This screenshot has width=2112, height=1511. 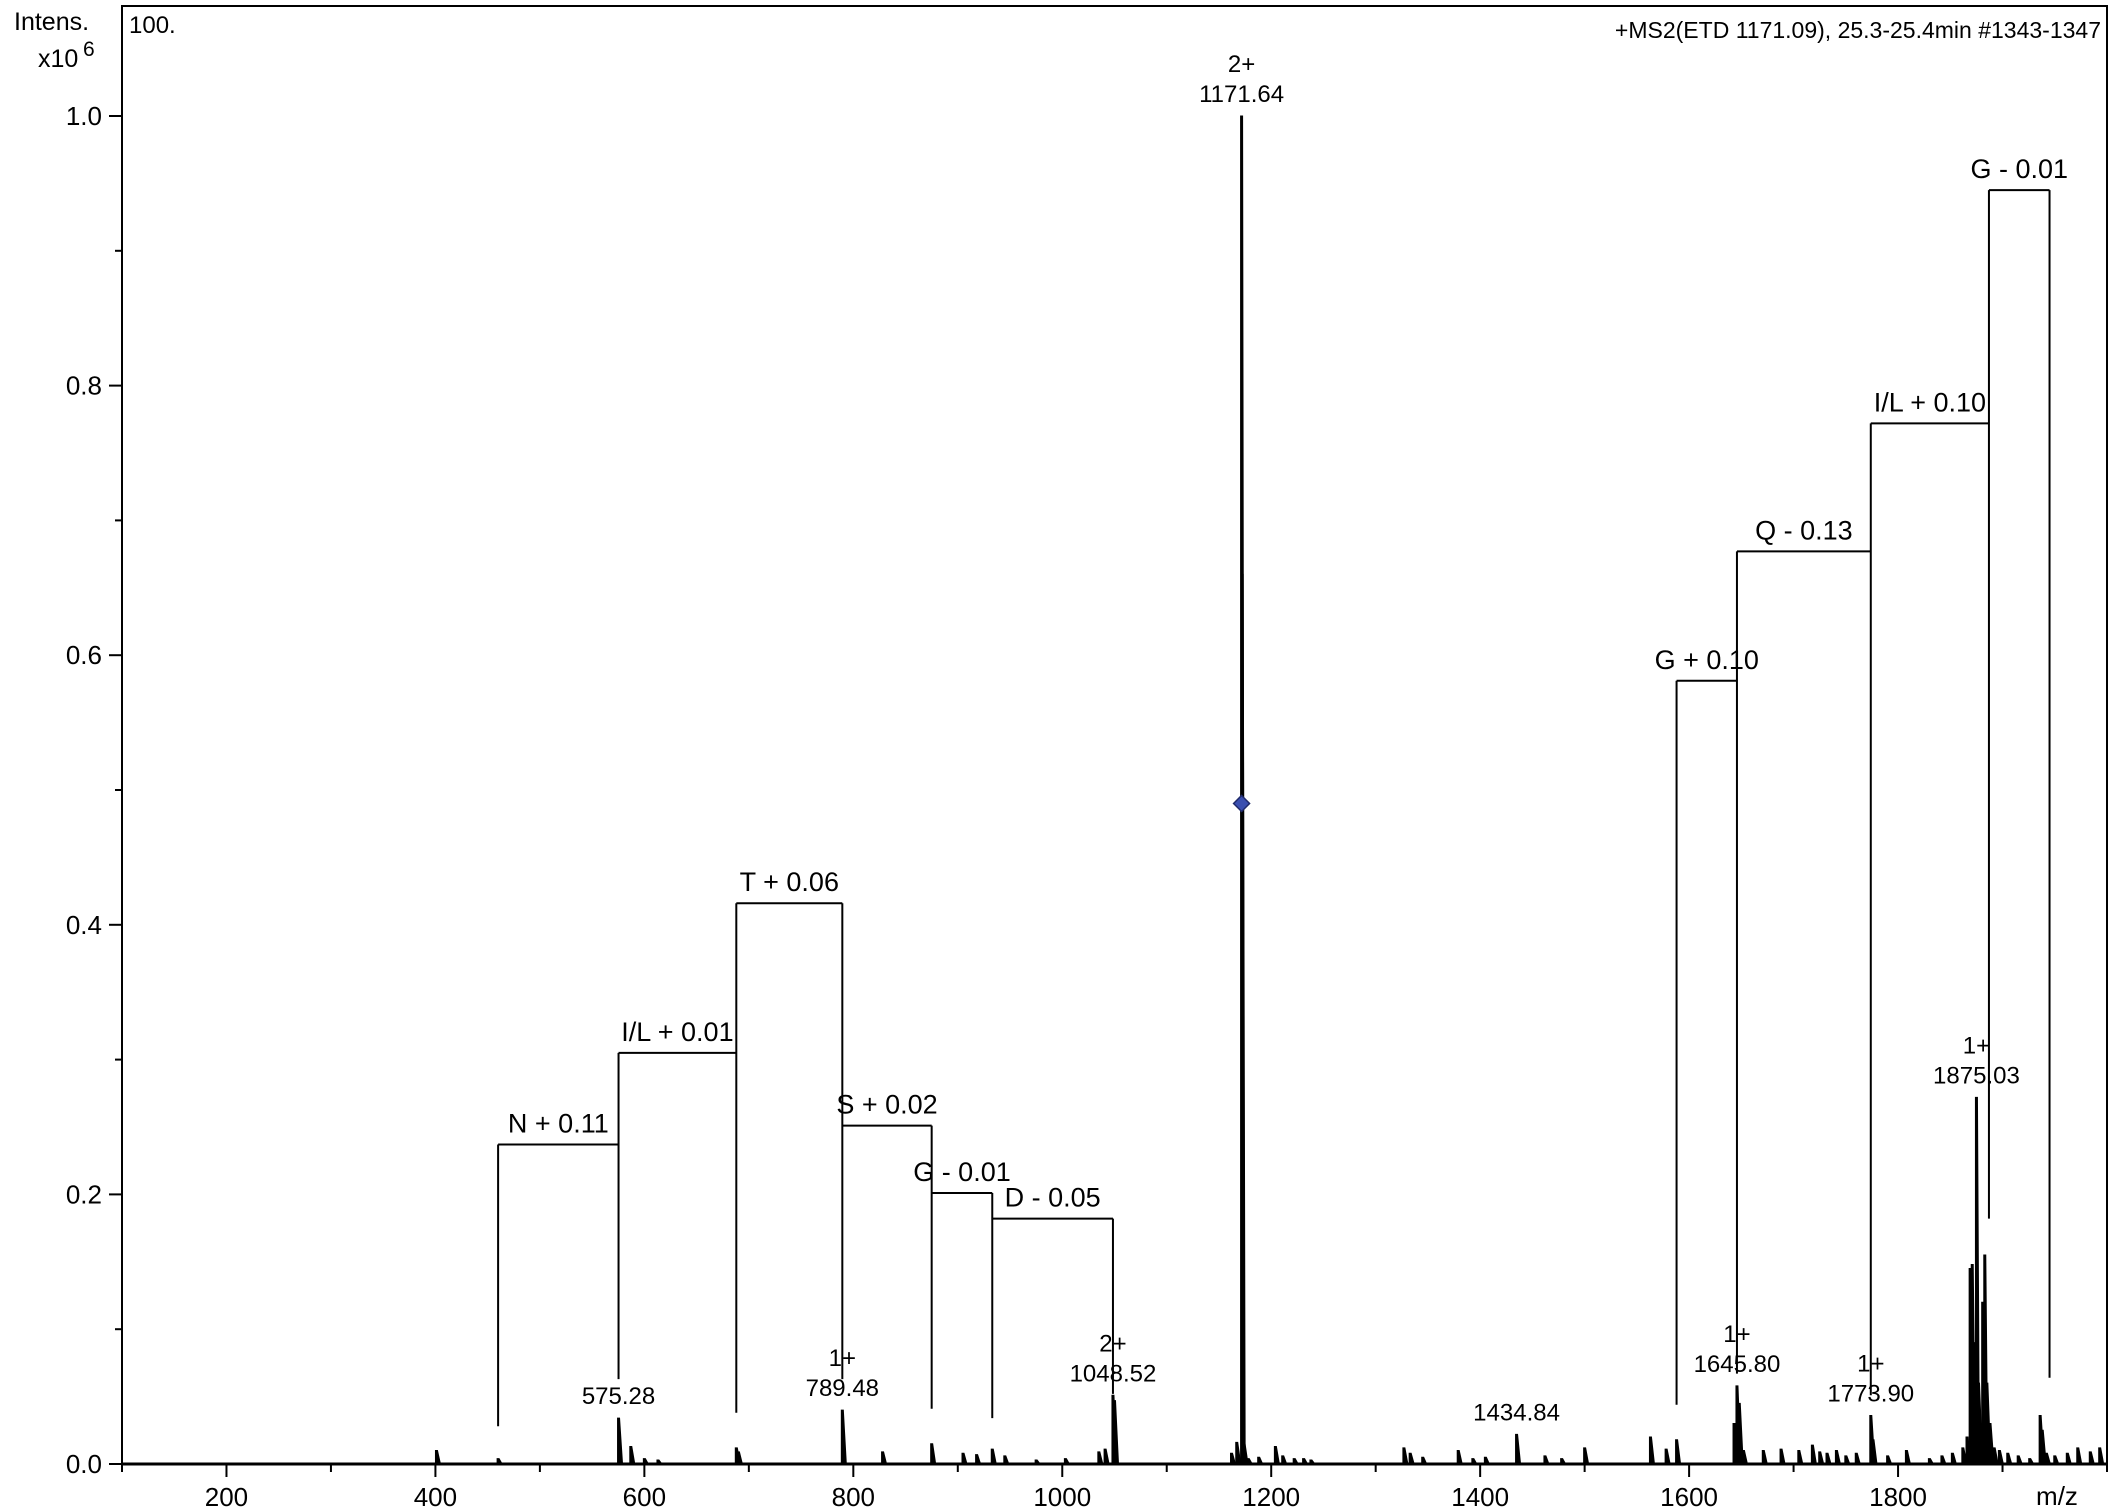 What do you see at coordinates (51, 22) in the screenshot?
I see `y-axis-title: Intens.` at bounding box center [51, 22].